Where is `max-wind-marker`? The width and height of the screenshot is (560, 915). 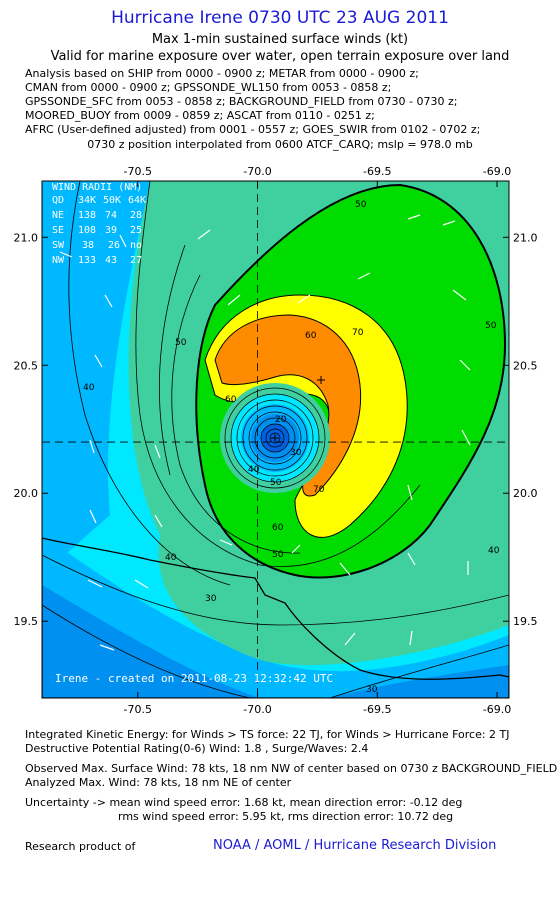 max-wind-marker is located at coordinates (321, 380).